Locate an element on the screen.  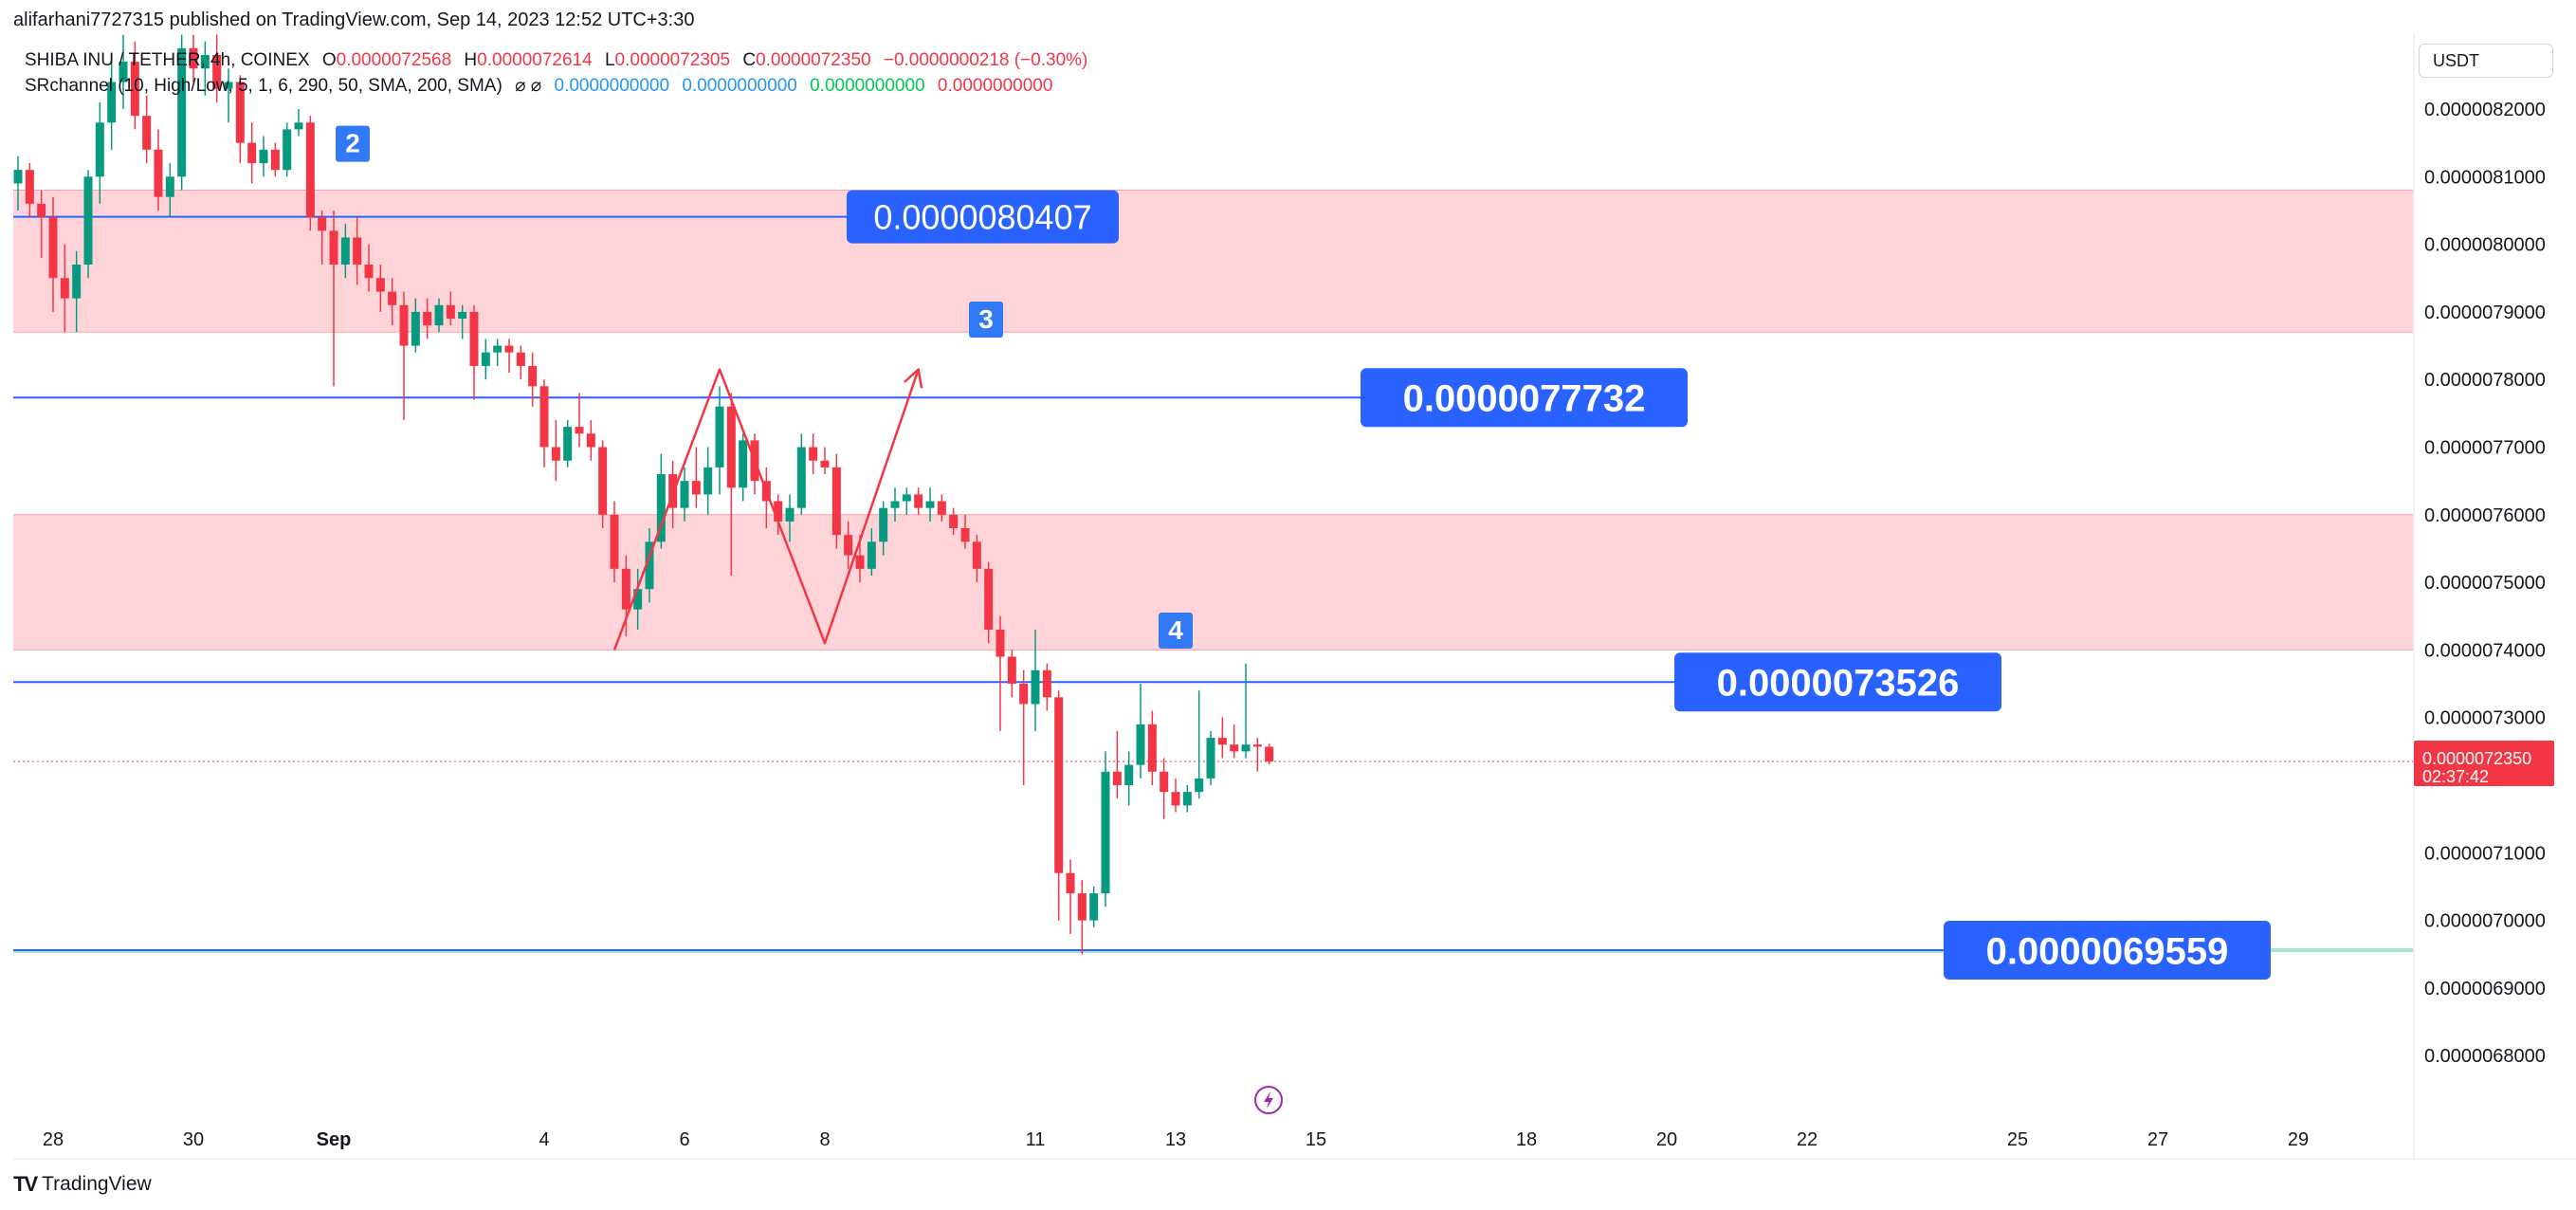
tradingview-logo-icon: TV is located at coordinates (25, 1184).